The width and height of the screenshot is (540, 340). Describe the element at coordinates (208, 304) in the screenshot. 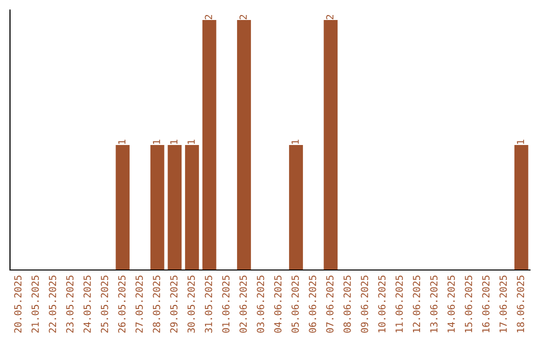

I see `x-tick-label: 31.05.2025` at that location.